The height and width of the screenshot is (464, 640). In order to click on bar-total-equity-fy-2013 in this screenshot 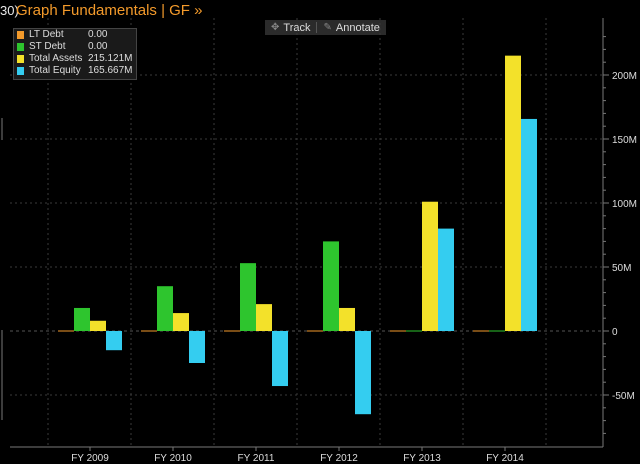, I will do `click(446, 279)`.